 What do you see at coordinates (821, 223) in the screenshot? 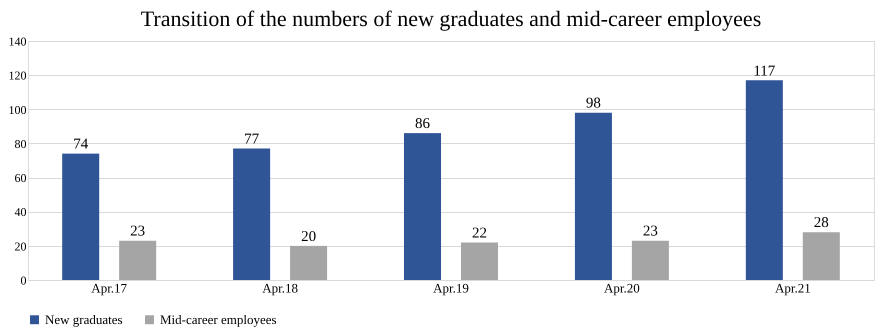
I see `data-label: 28` at bounding box center [821, 223].